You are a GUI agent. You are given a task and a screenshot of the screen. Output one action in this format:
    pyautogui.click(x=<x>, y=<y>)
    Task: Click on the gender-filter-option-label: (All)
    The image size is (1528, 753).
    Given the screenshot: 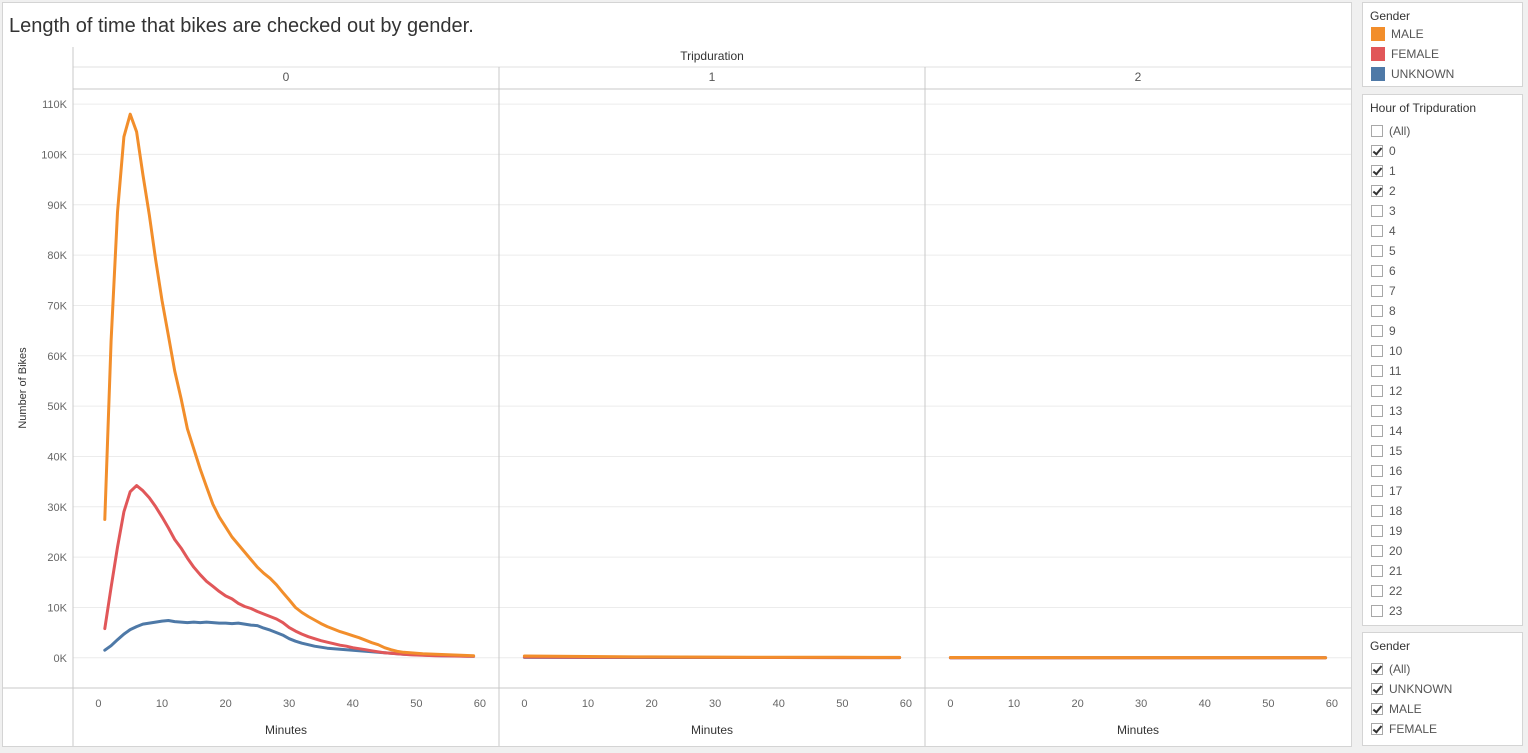 What is the action you would take?
    pyautogui.click(x=1400, y=669)
    